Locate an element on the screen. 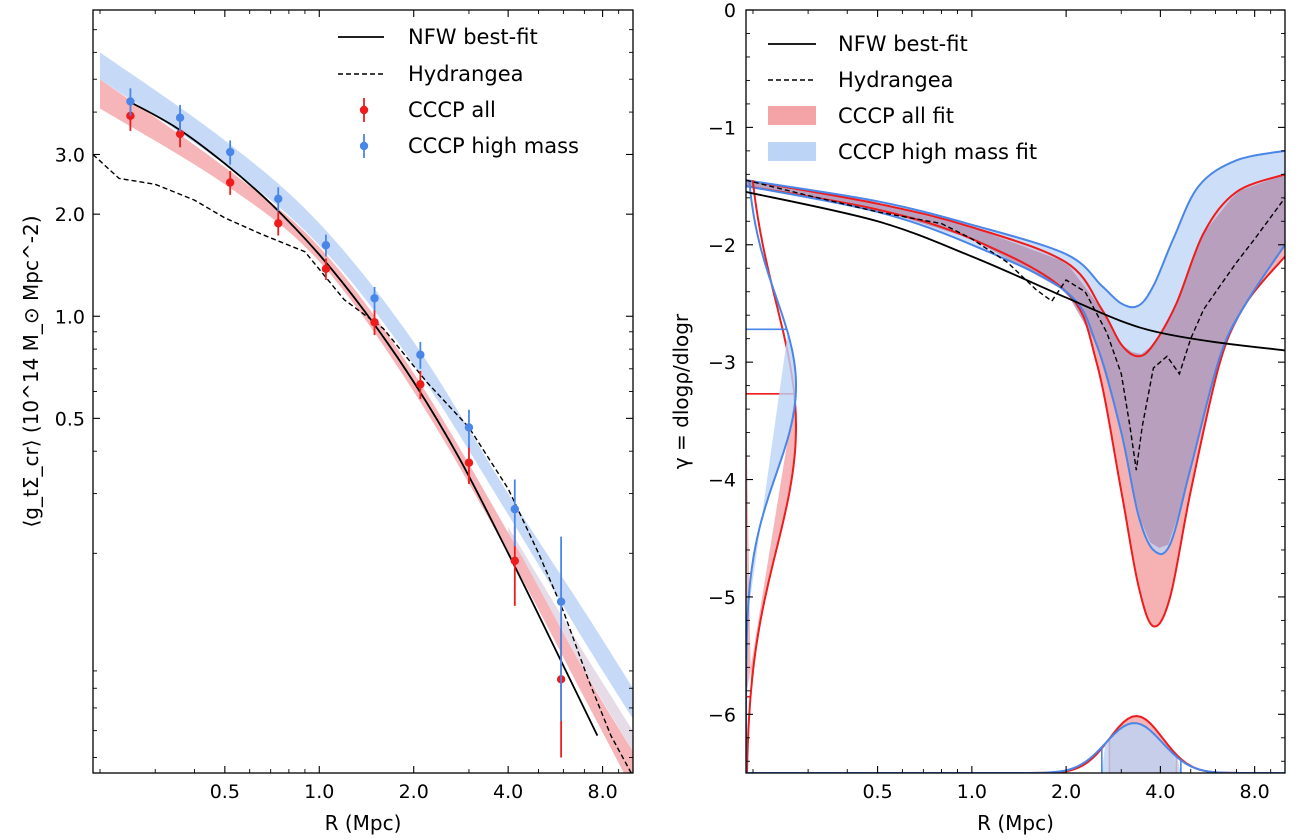 The image size is (1299, 840). y-tick-label: 1.0 is located at coordinates (70, 317).